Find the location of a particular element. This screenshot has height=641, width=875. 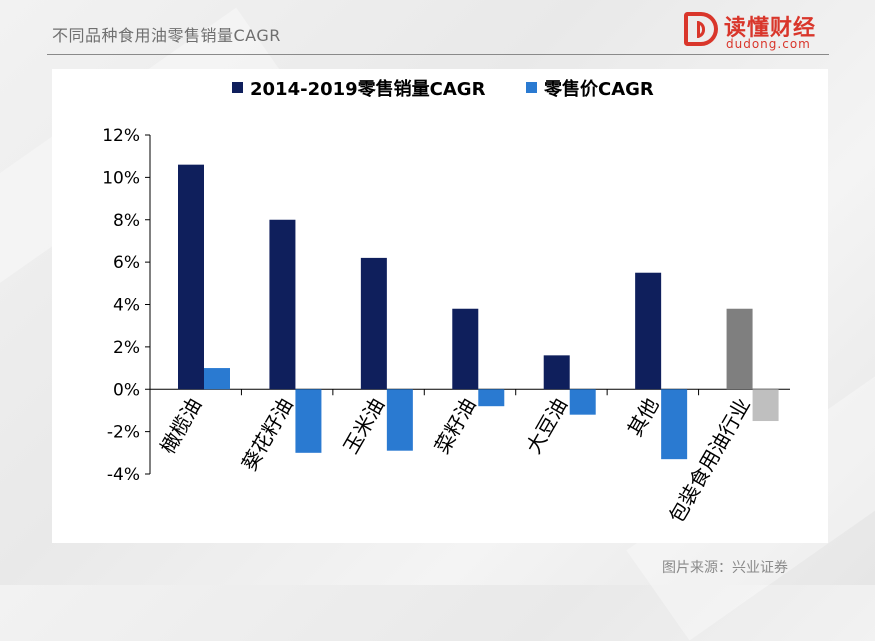

logo-mark-icon is located at coordinates (701, 29).